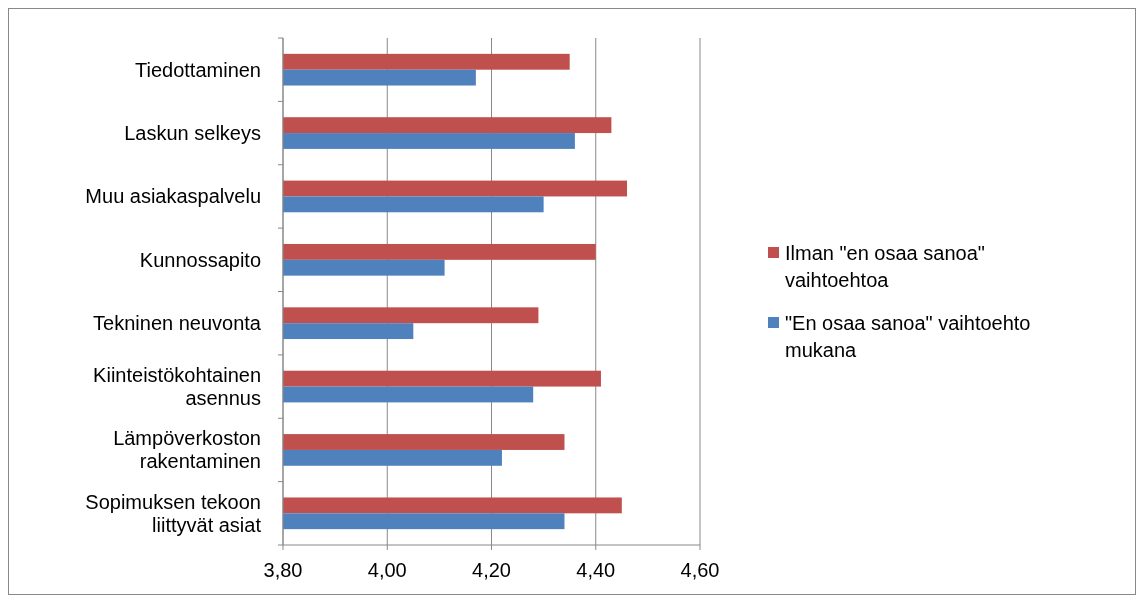  I want to click on y-tick-label: Tekninen neuvonta, so click(177, 323).